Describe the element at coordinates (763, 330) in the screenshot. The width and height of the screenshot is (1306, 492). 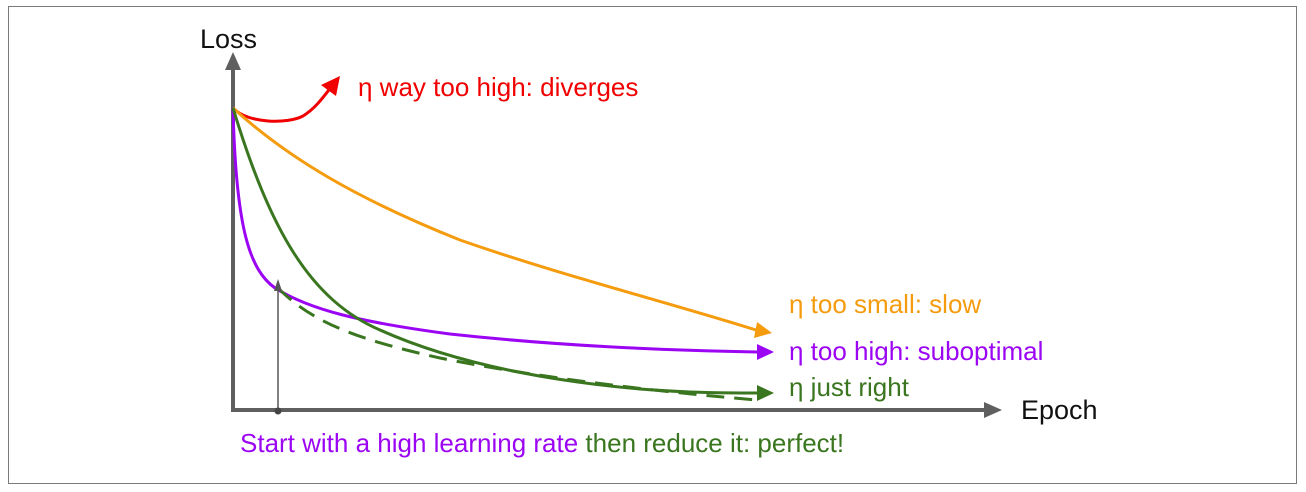
I see `slow-arrowhead` at that location.